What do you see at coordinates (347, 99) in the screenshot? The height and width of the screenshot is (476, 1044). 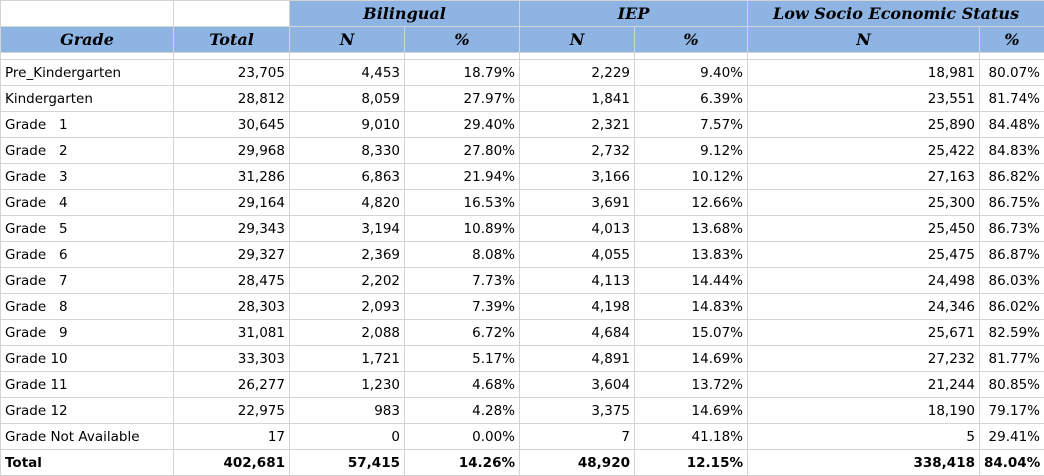 I see `cell-bilingual-n: 8,059` at bounding box center [347, 99].